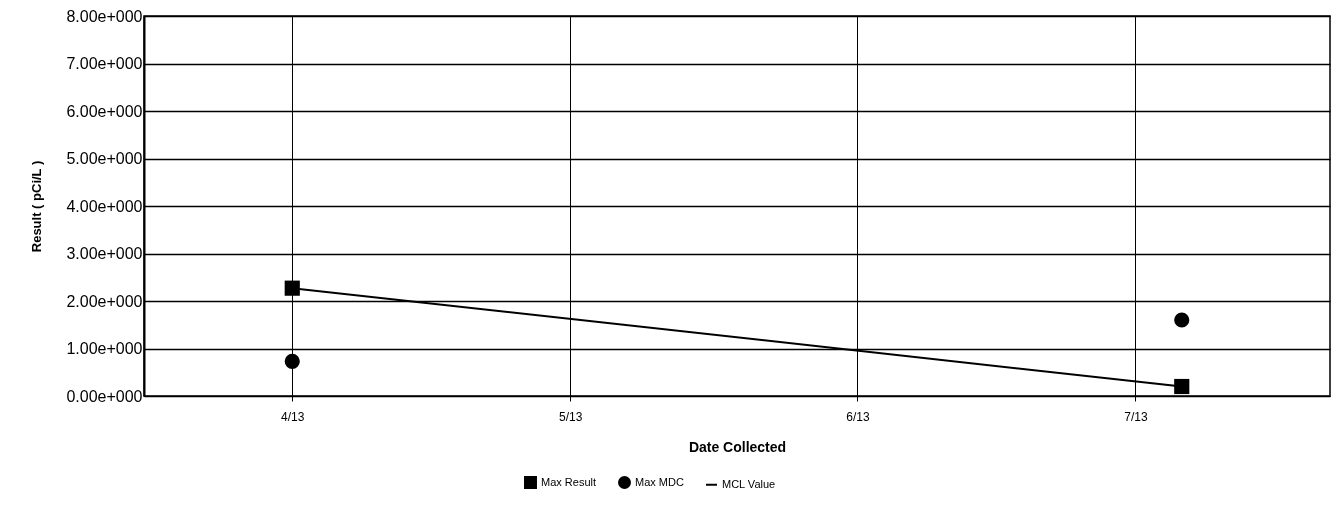 The height and width of the screenshot is (512, 1342). What do you see at coordinates (659, 481) in the screenshot?
I see `legend-label: Max MDC` at bounding box center [659, 481].